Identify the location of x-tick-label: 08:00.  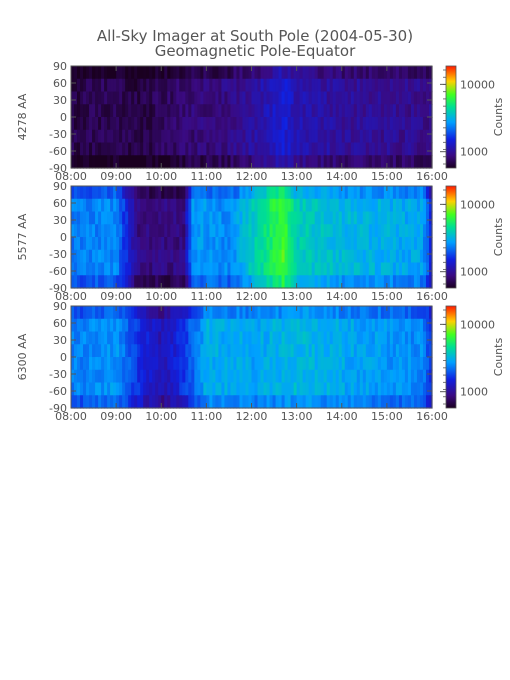
(71, 176).